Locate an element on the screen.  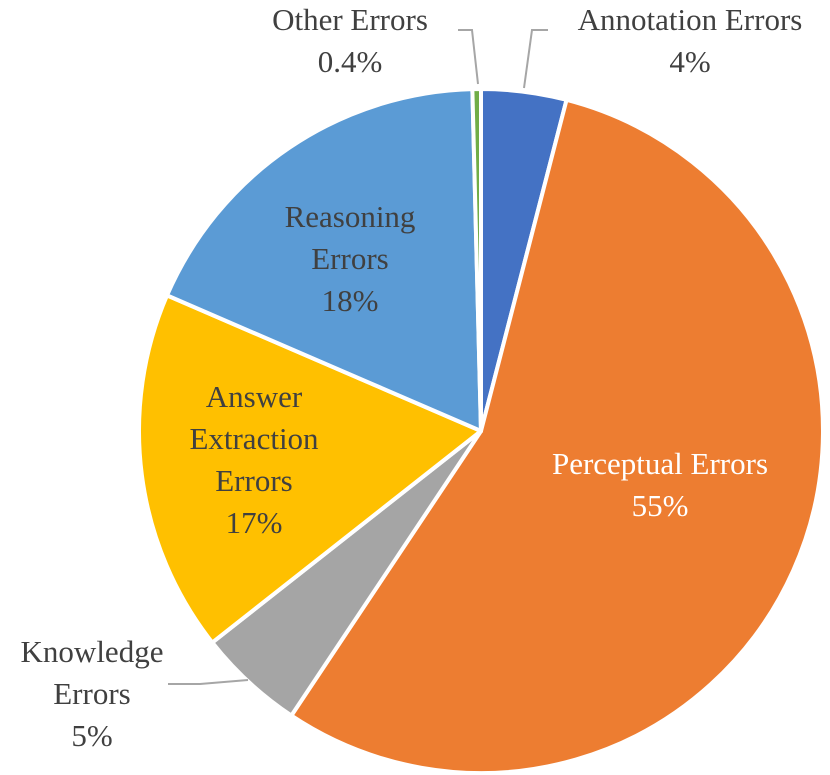
data-label-value: 55% is located at coordinates (660, 505).